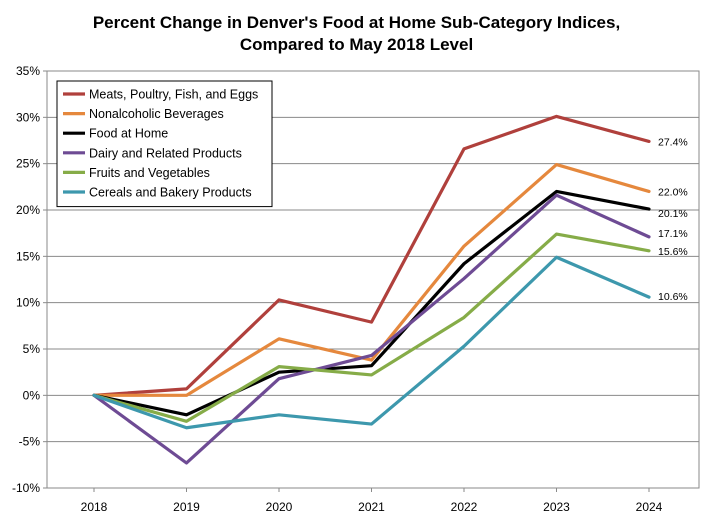 The width and height of the screenshot is (713, 519). What do you see at coordinates (149, 173) in the screenshot?
I see `legend-entry: Fruits and Vegetables` at bounding box center [149, 173].